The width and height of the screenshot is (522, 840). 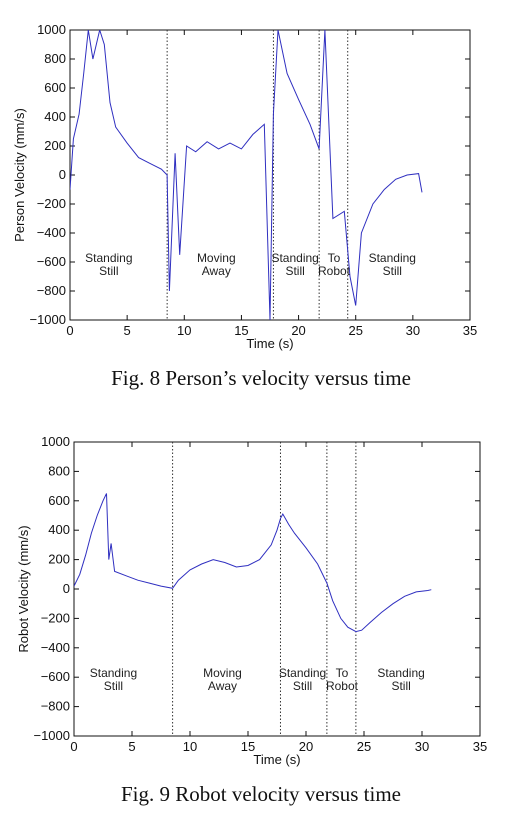 What do you see at coordinates (23, 588) in the screenshot?
I see `y-axis-label: Robot Velocity (mm/s)` at bounding box center [23, 588].